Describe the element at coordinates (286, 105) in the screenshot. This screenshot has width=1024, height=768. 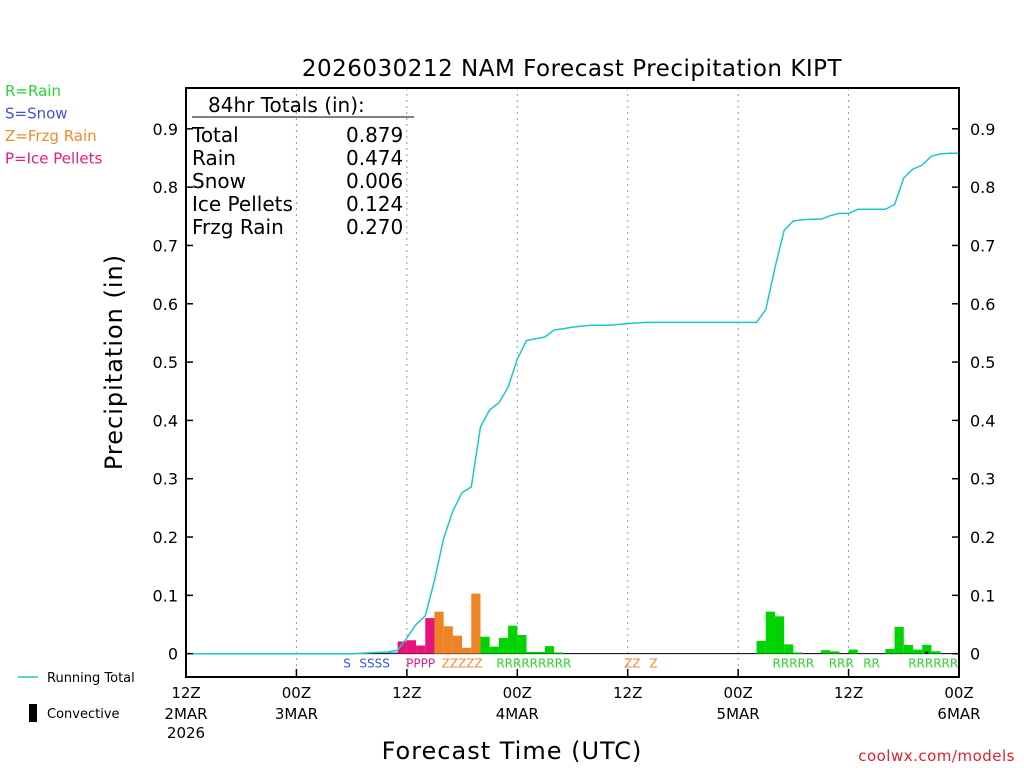
I see `totals-heading: 84hr Totals (in):` at that location.